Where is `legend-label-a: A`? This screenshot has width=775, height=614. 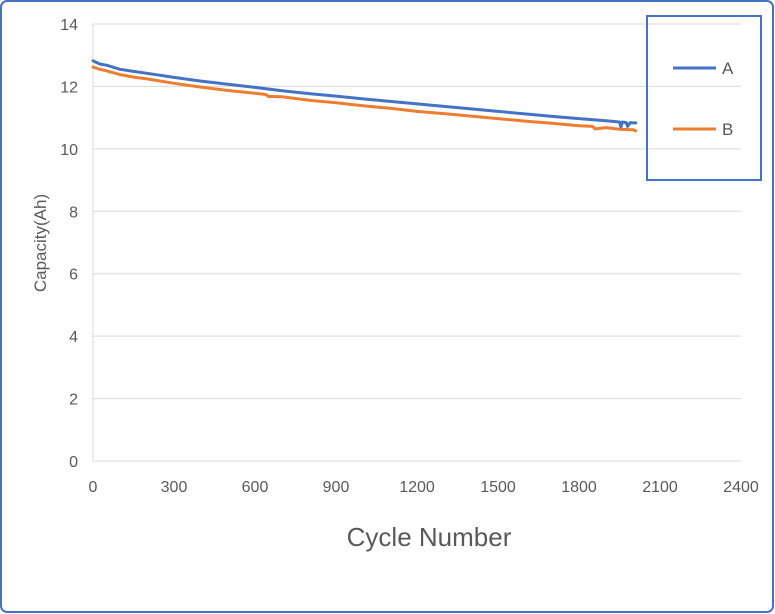
legend-label-a: A is located at coordinates (728, 68).